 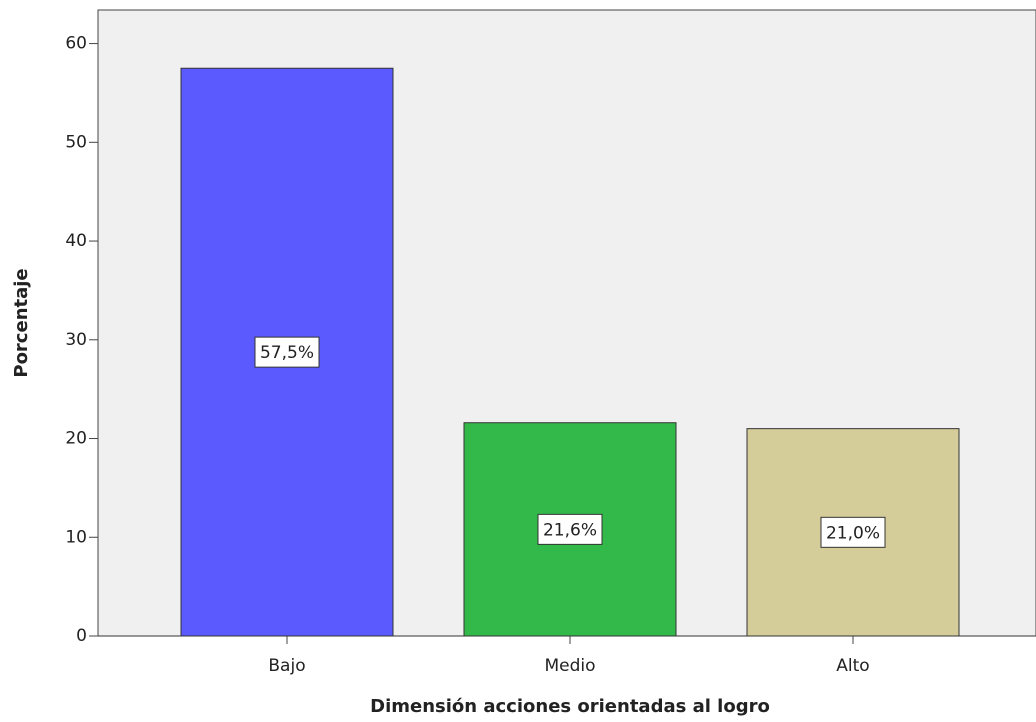 I want to click on y-tick-label: 30, so click(x=76, y=340).